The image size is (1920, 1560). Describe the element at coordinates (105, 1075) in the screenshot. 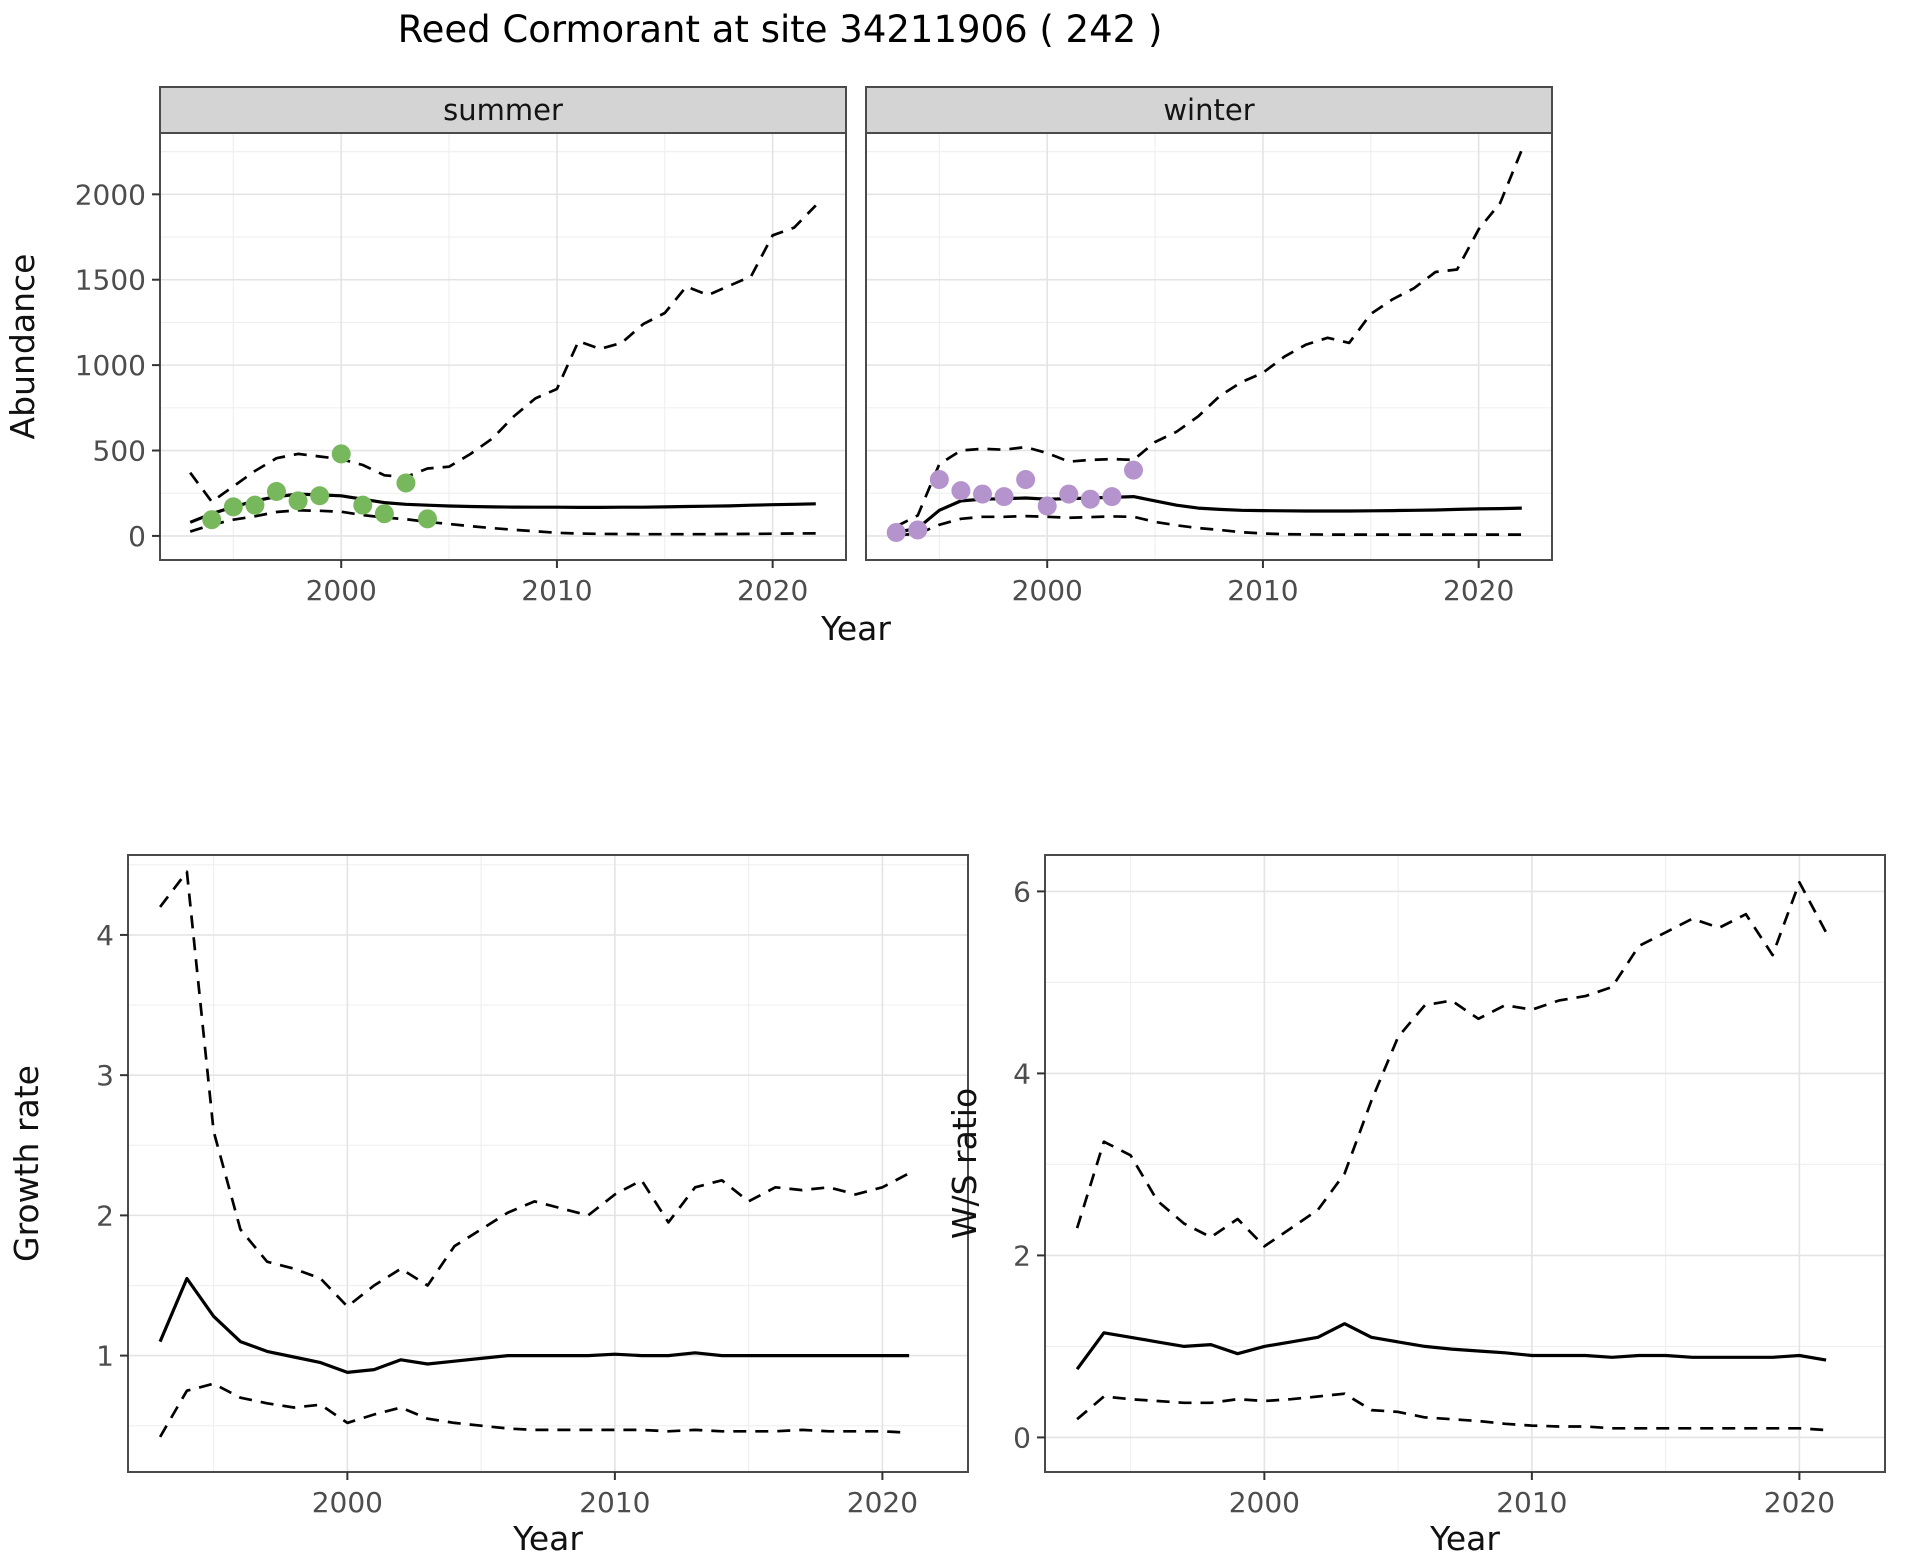

I see `y-tick-label: 3` at that location.